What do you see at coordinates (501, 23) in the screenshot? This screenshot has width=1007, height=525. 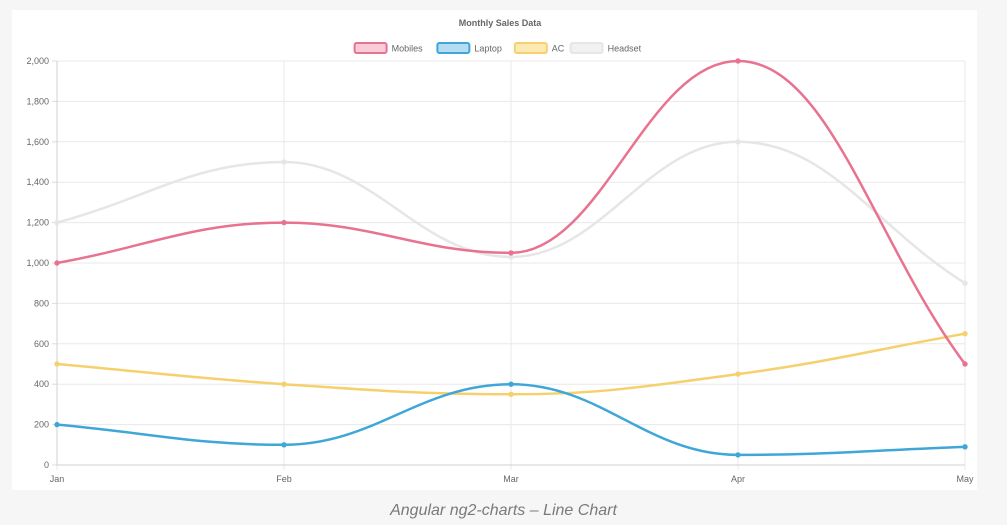 I see `chart-title: Monthly Sales Data` at bounding box center [501, 23].